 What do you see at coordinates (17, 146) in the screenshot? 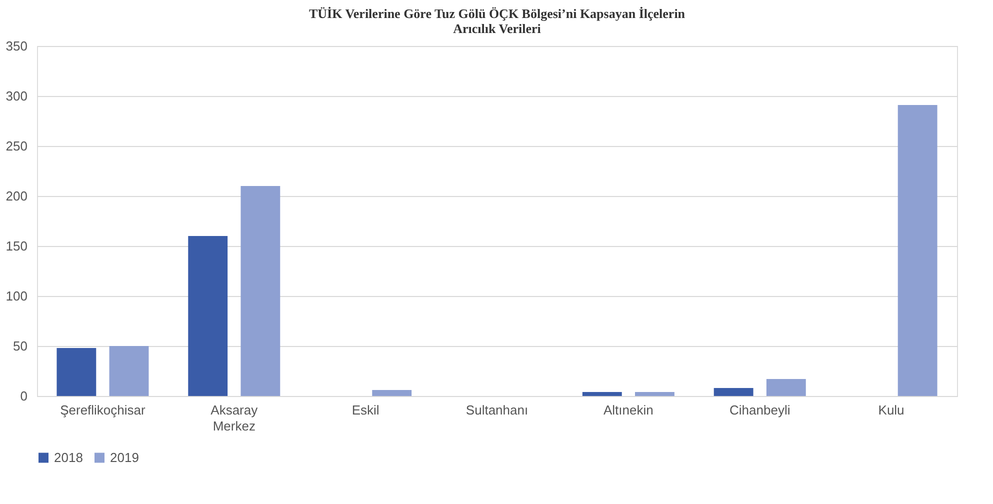
I see `y-tick-label: 250` at bounding box center [17, 146].